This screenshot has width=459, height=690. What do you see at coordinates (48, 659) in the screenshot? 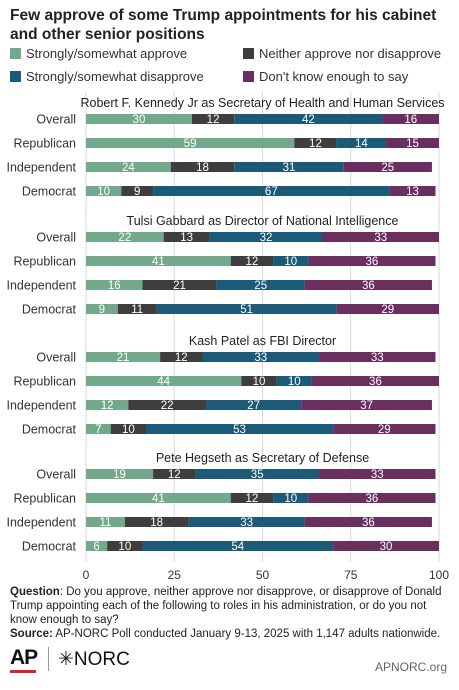
I see `brand-divider` at bounding box center [48, 659].